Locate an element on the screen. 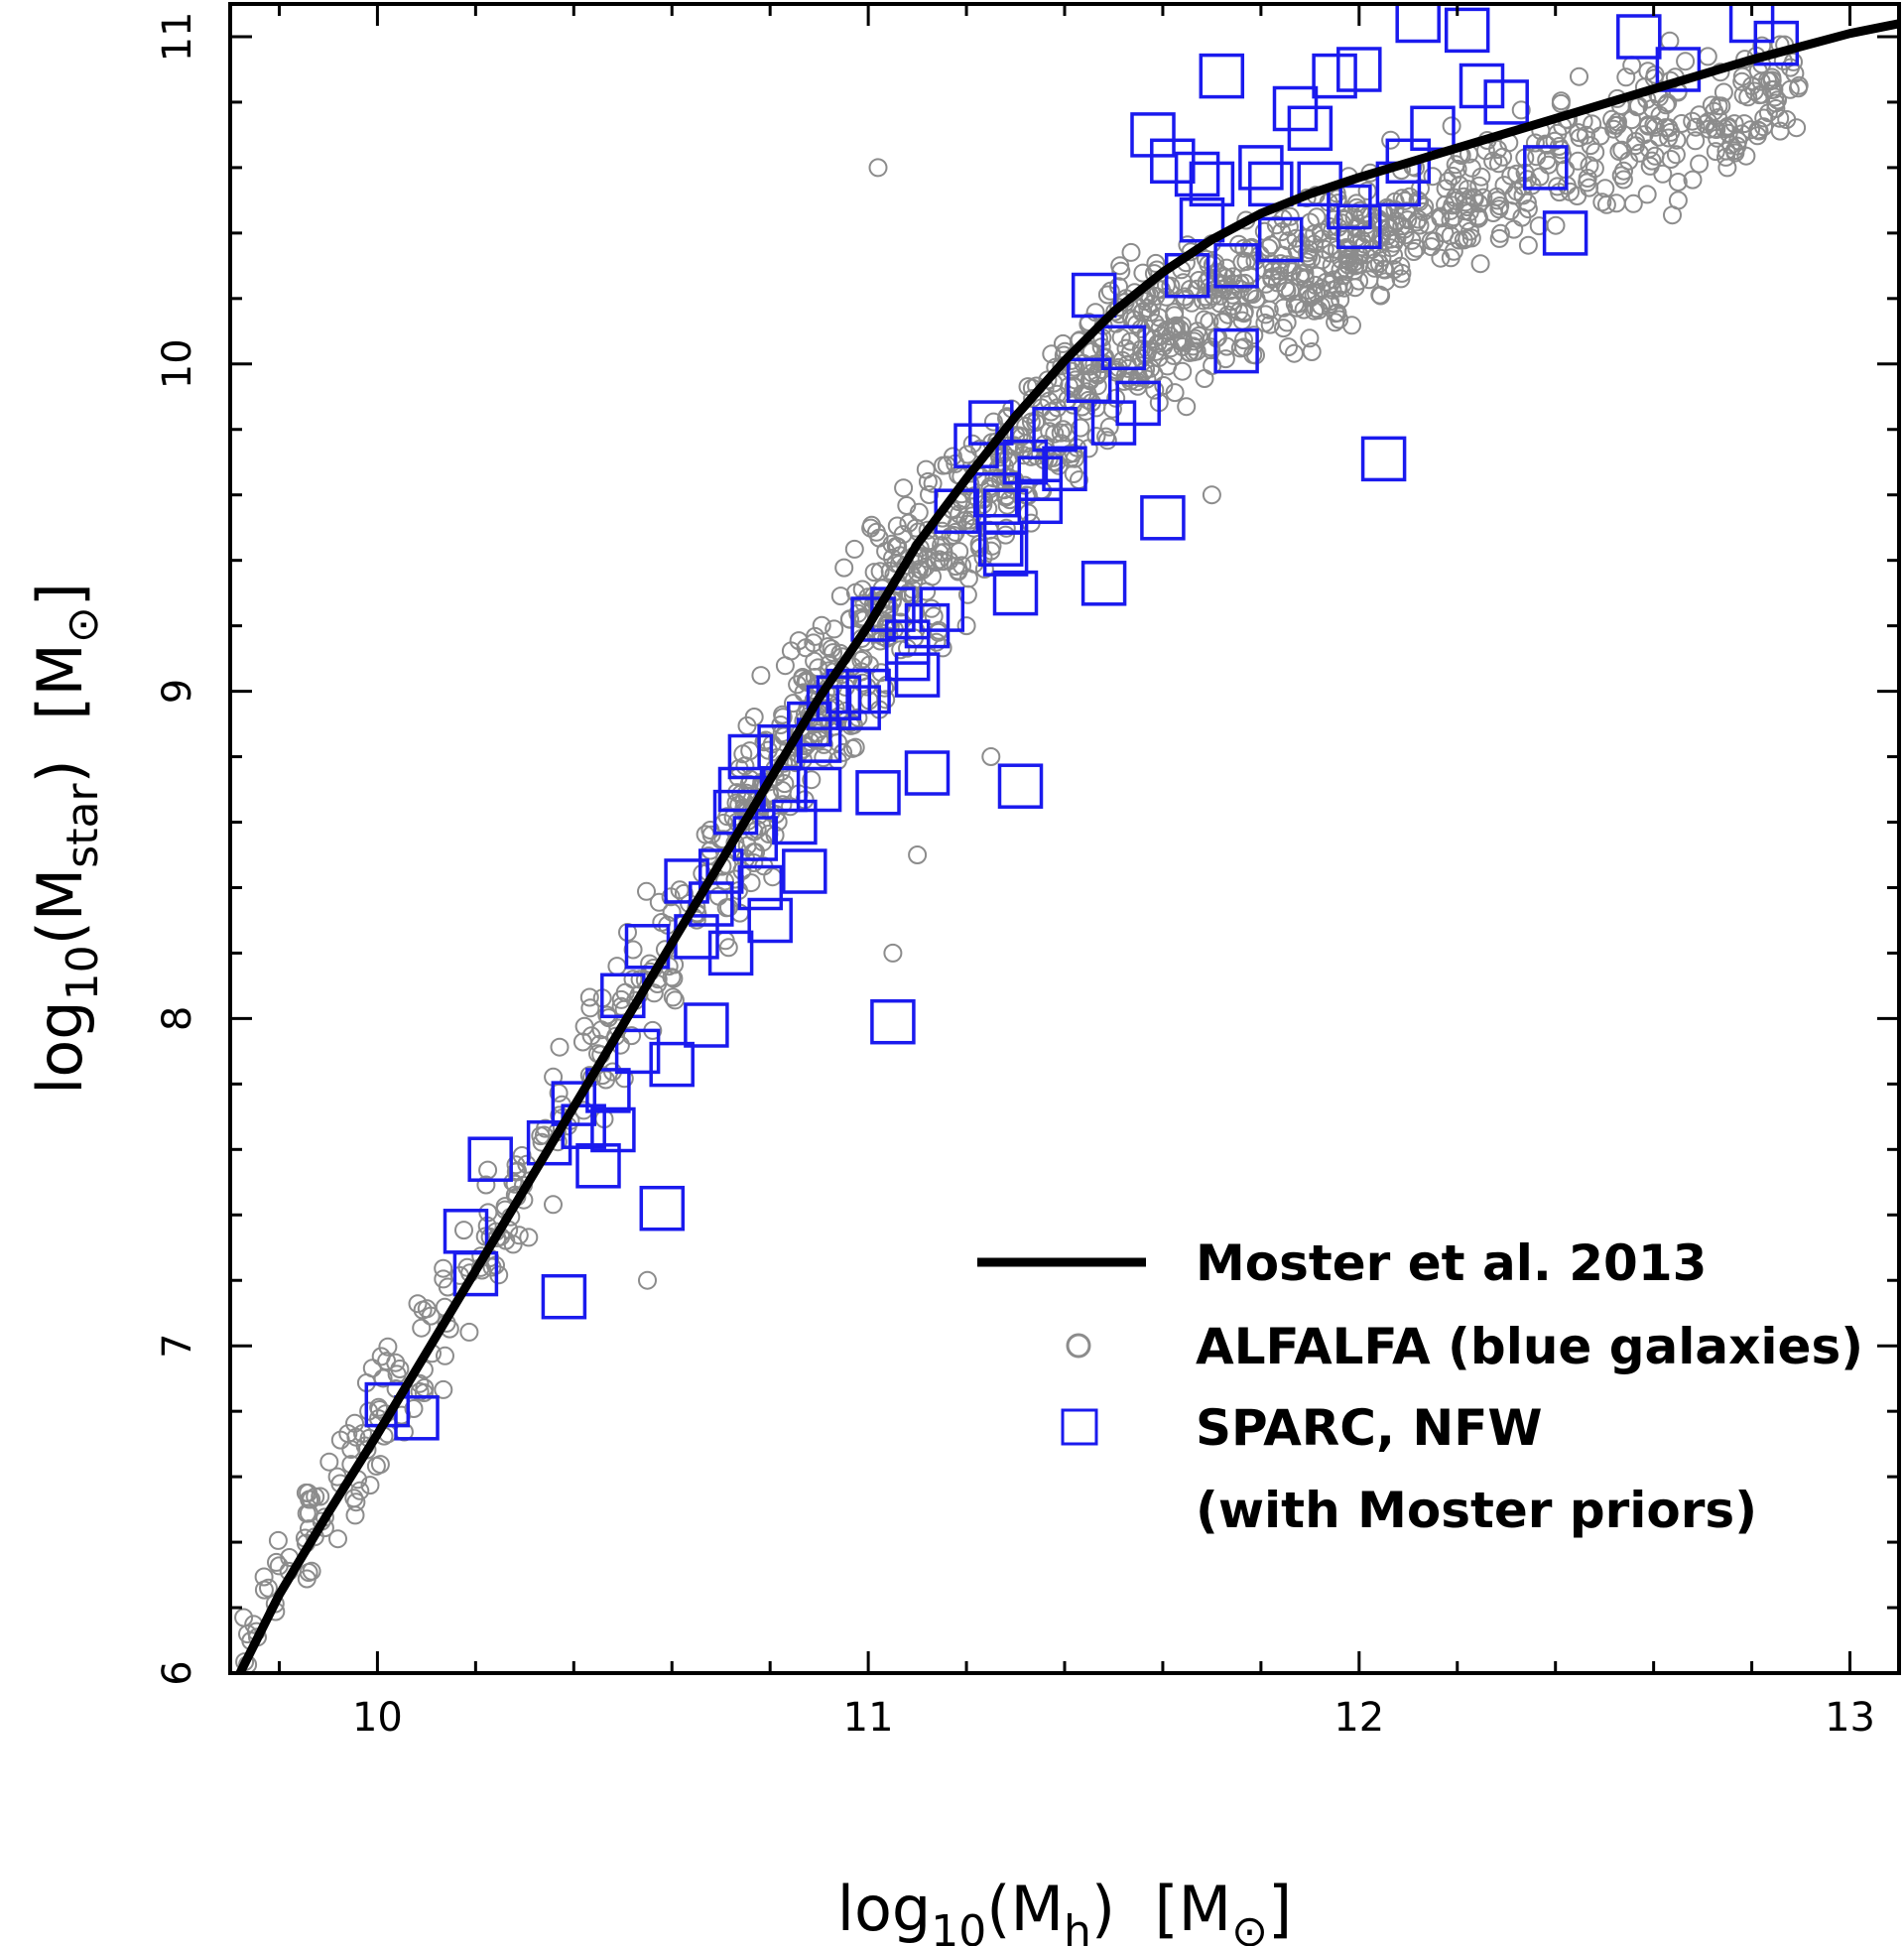  y-tick-label: 8 is located at coordinates (177, 1019).